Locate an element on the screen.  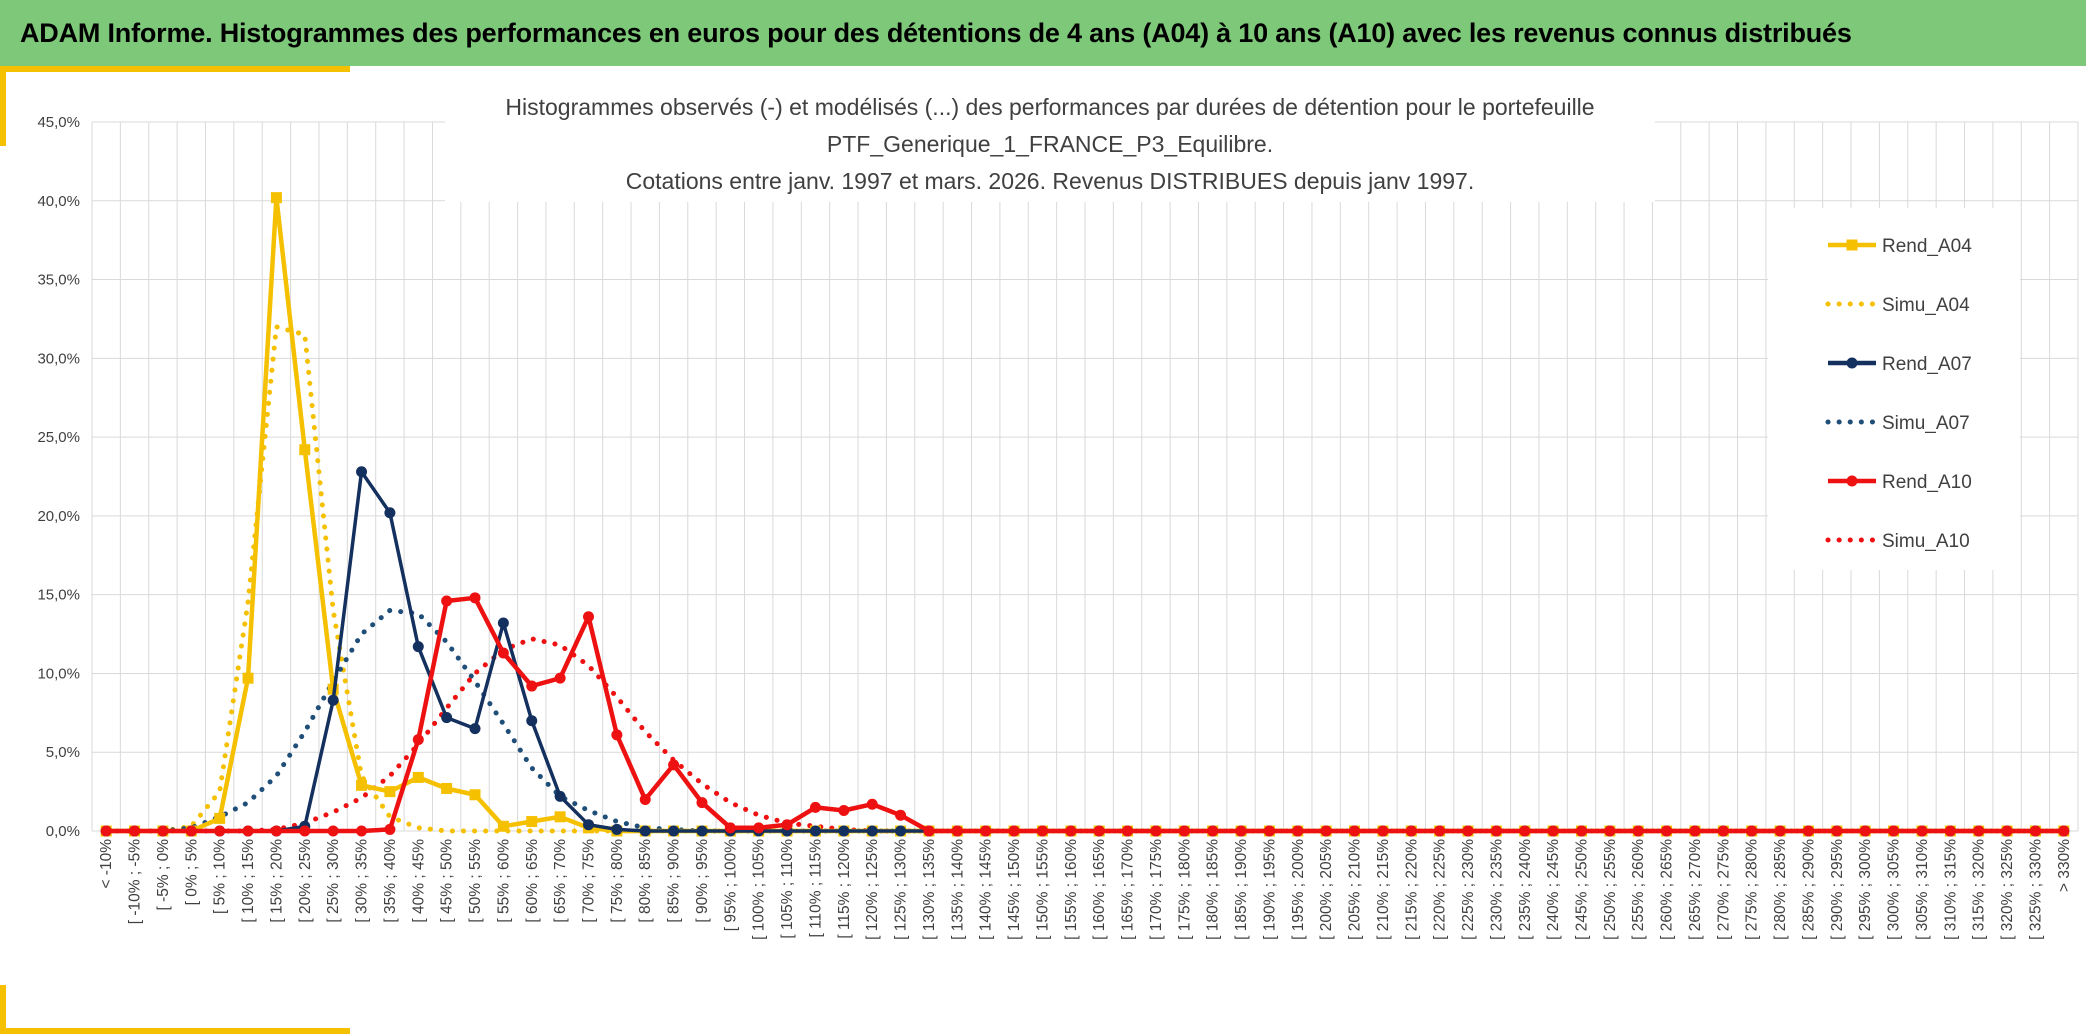
corner-accent-top is located at coordinates (175, 69).